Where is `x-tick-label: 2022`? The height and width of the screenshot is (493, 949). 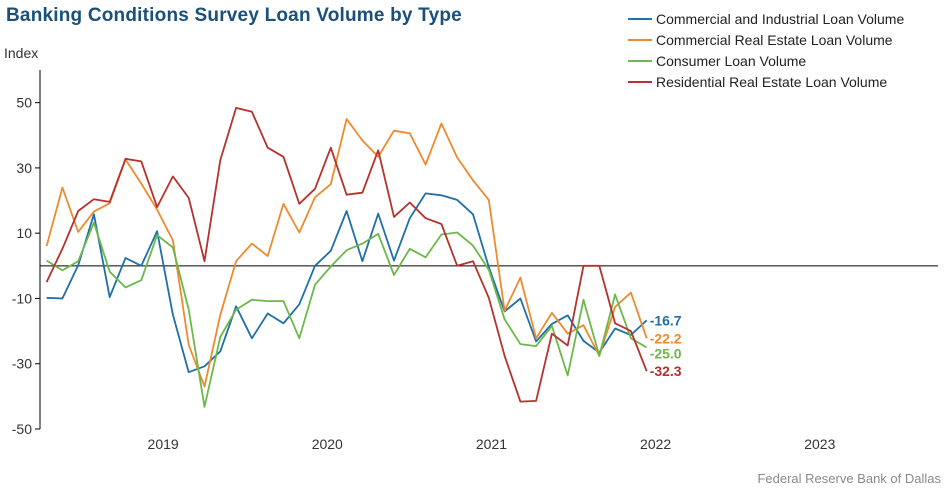 x-tick-label: 2022 is located at coordinates (655, 444).